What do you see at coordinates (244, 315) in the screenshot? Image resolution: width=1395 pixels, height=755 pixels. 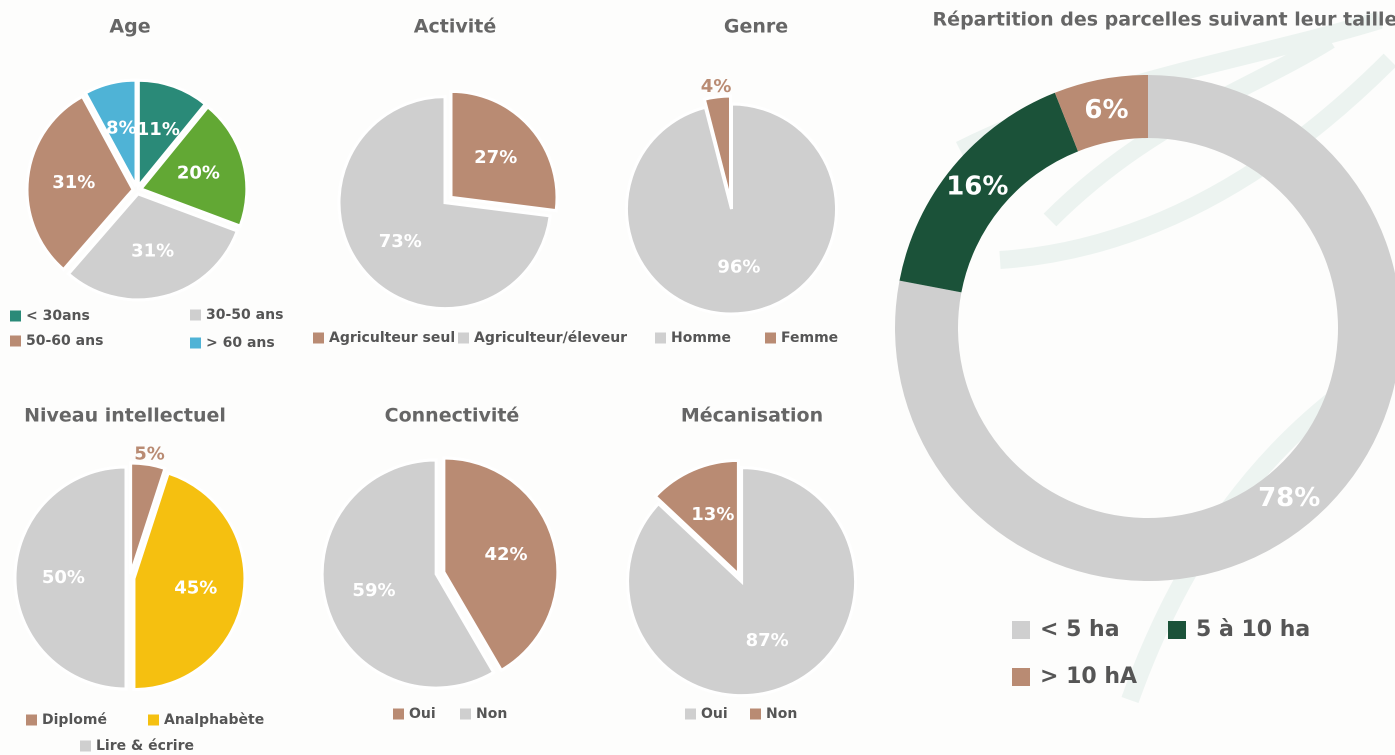 I see `legend-label: 30-50 ans` at bounding box center [244, 315].